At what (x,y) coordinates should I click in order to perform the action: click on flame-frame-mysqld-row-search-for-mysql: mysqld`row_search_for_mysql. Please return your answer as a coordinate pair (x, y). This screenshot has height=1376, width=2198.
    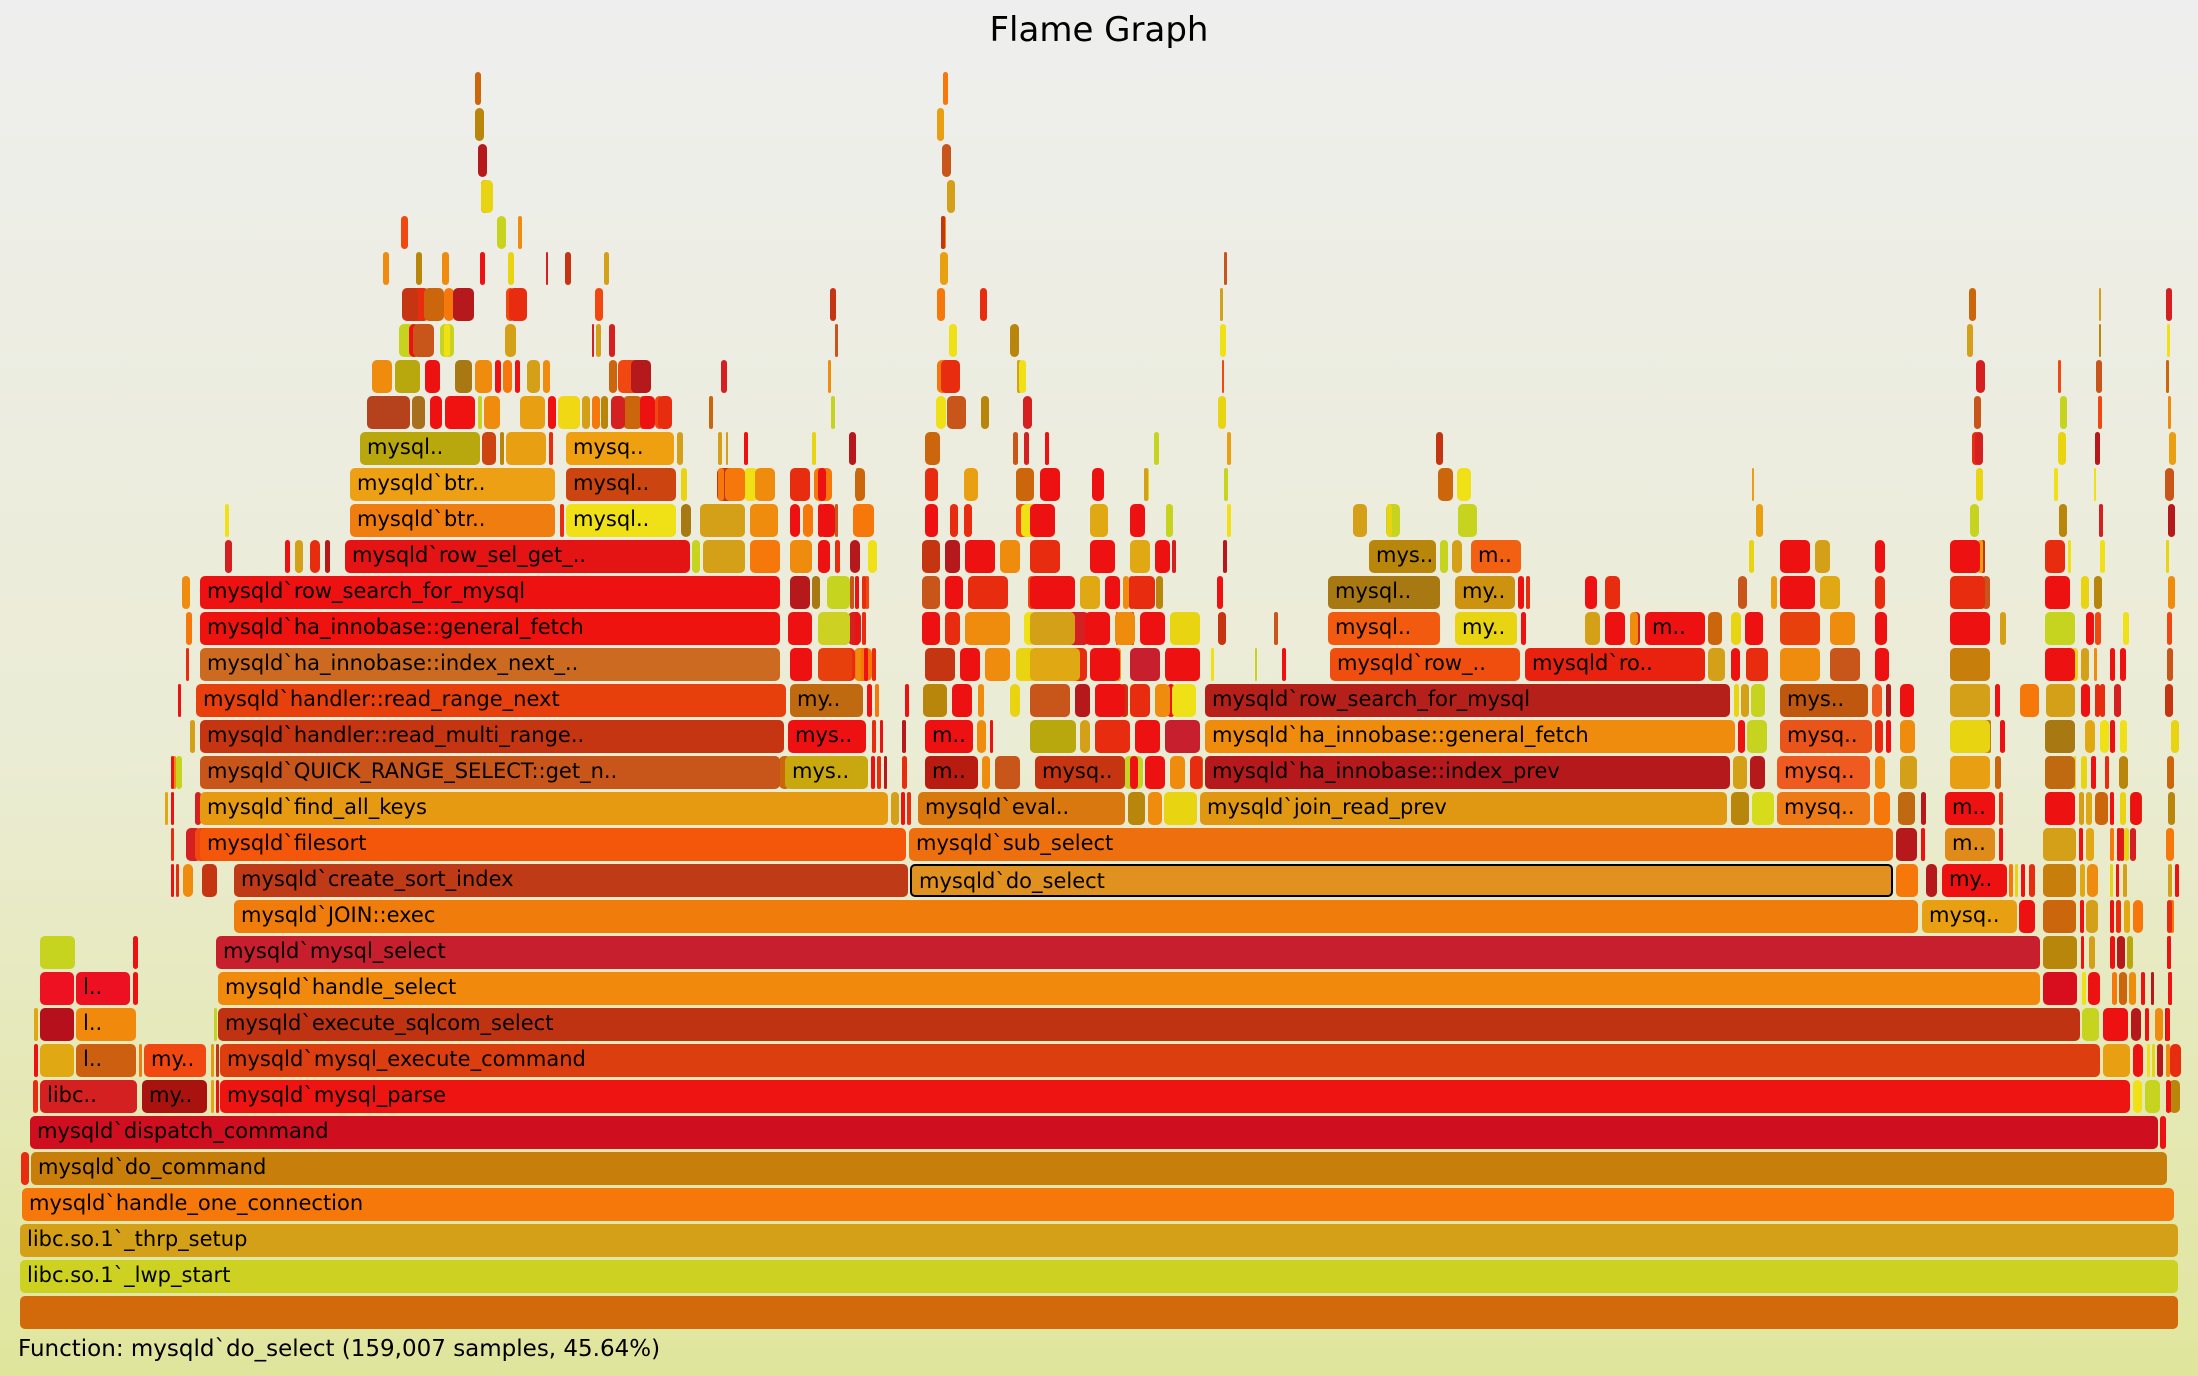
    Looking at the image, I should click on (490, 592).